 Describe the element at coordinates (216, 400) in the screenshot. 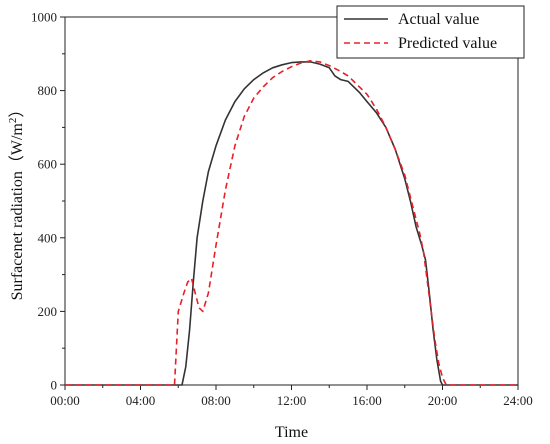

I see `x-tick-label: 08:00` at that location.